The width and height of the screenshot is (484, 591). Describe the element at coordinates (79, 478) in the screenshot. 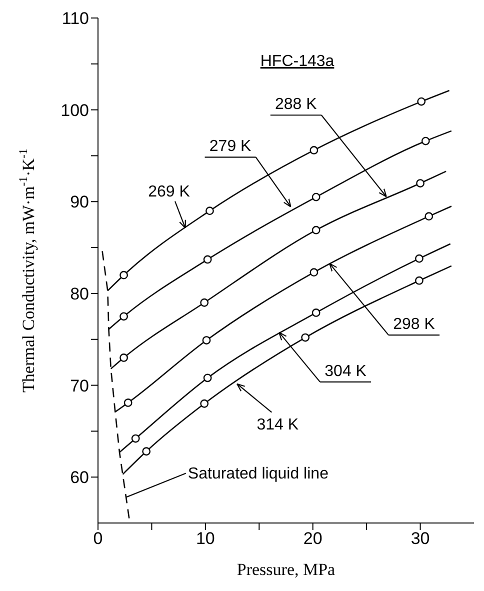

I see `y-tick-label: 60` at that location.